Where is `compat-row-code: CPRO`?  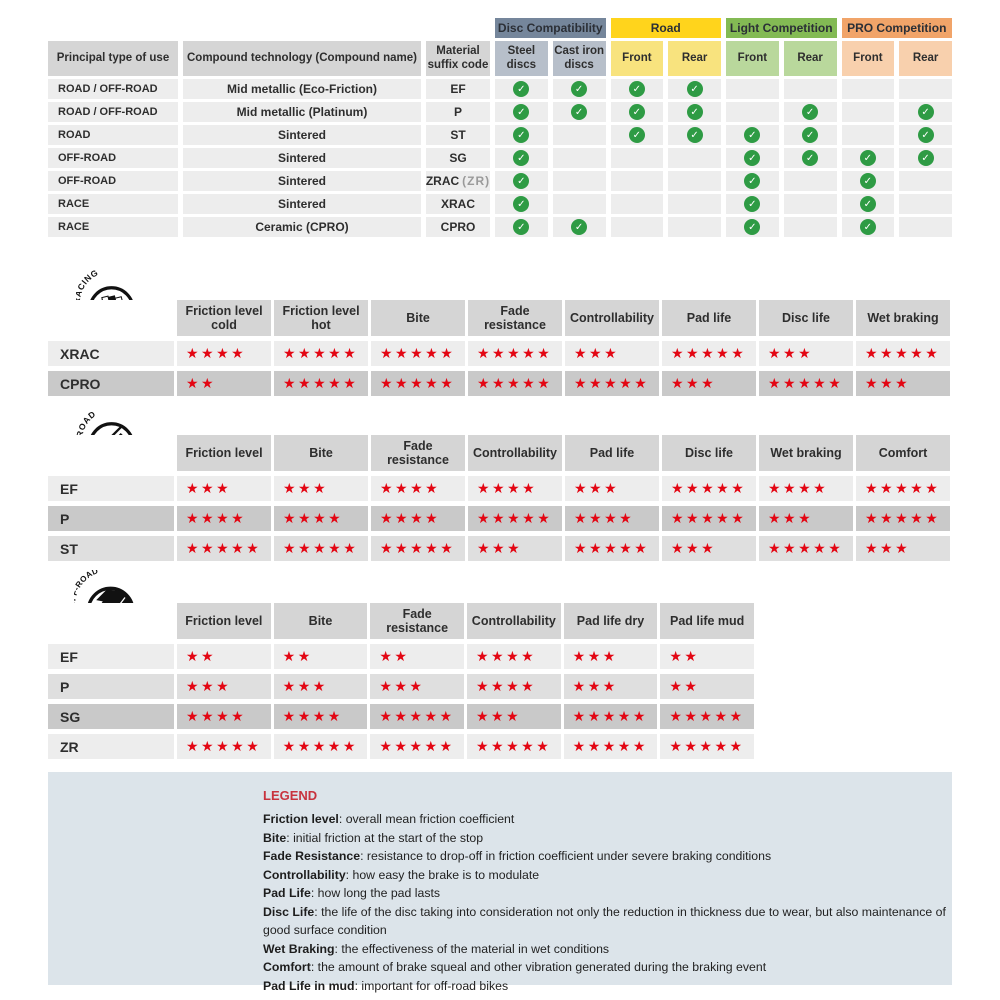
compat-row-code: CPRO is located at coordinates (458, 227).